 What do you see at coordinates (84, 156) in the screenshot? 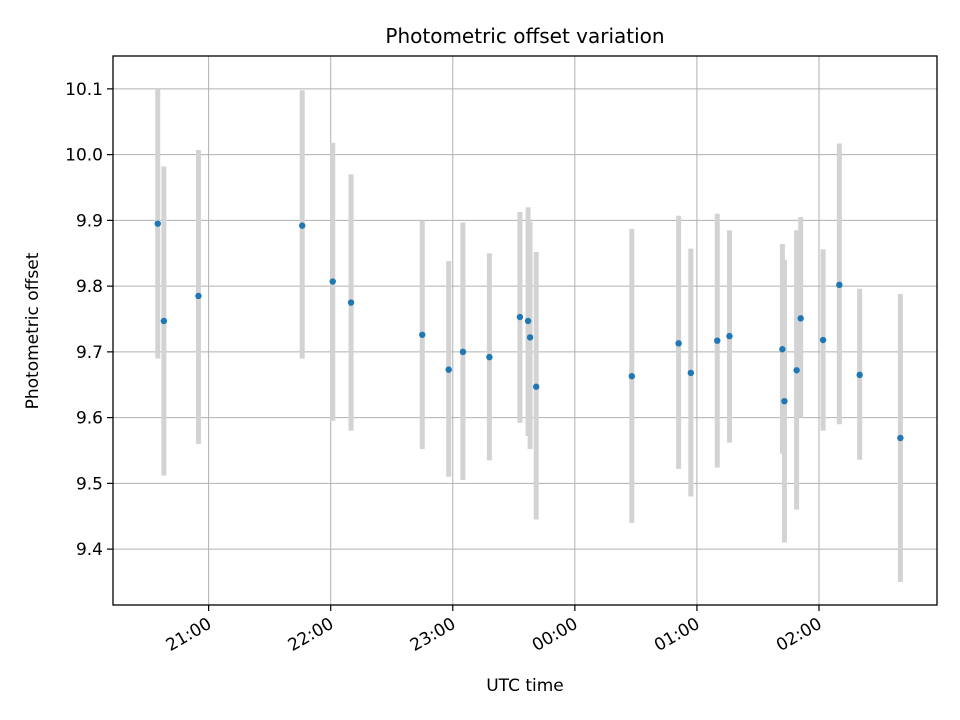
I see `y-tick-label: 10.0` at bounding box center [84, 156].